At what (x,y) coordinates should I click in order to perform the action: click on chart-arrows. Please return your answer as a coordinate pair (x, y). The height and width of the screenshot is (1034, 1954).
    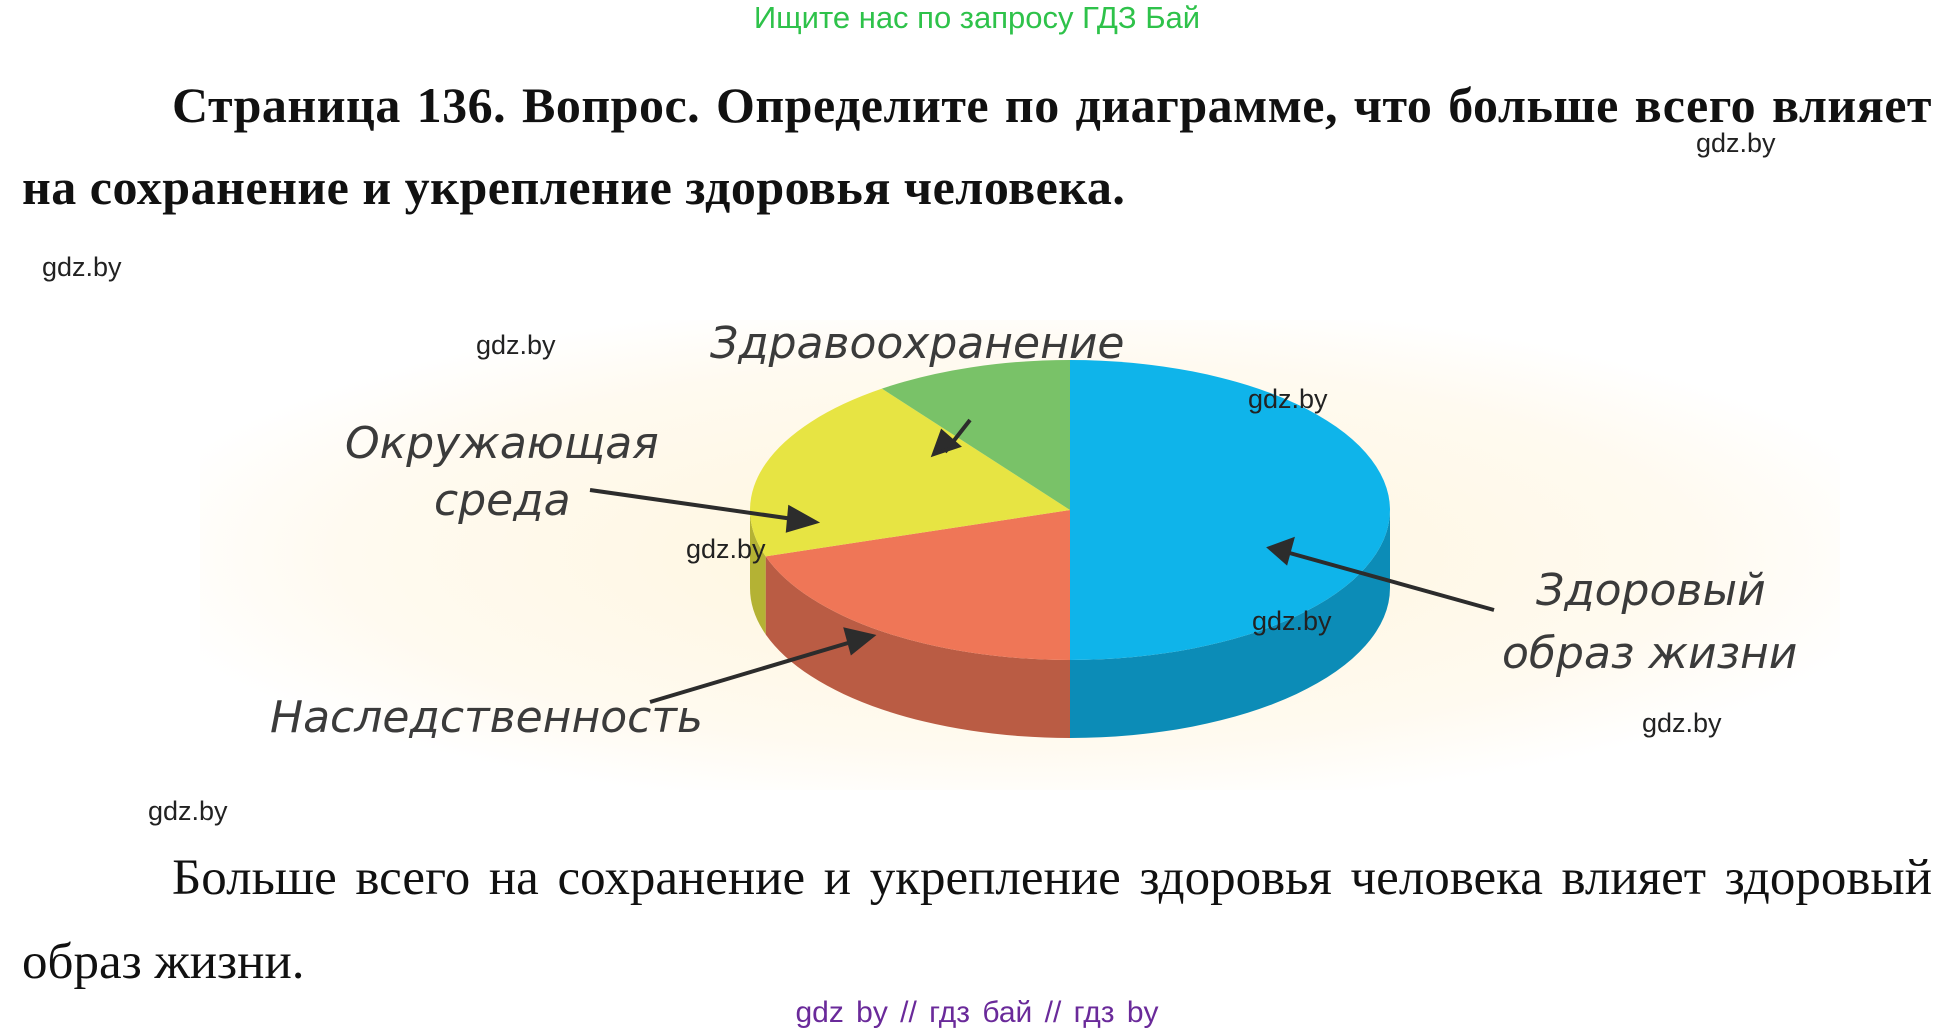
    Looking at the image, I should click on (1042, 561).